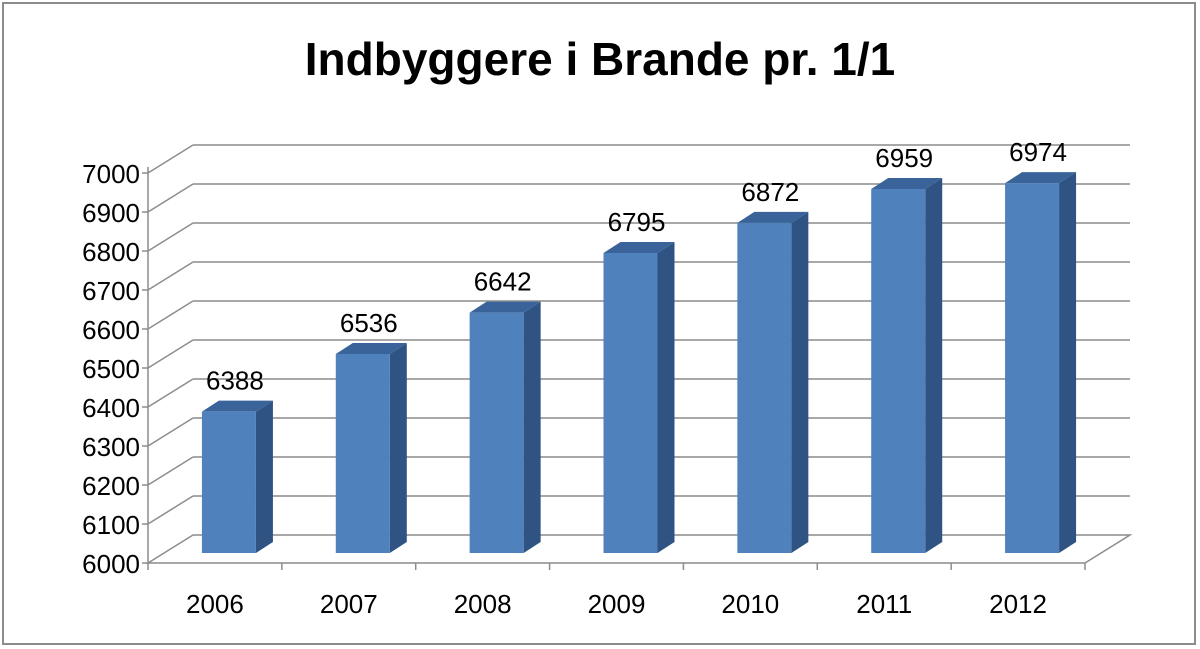 The image size is (1200, 649). I want to click on x-tick-label: 2012, so click(1018, 604).